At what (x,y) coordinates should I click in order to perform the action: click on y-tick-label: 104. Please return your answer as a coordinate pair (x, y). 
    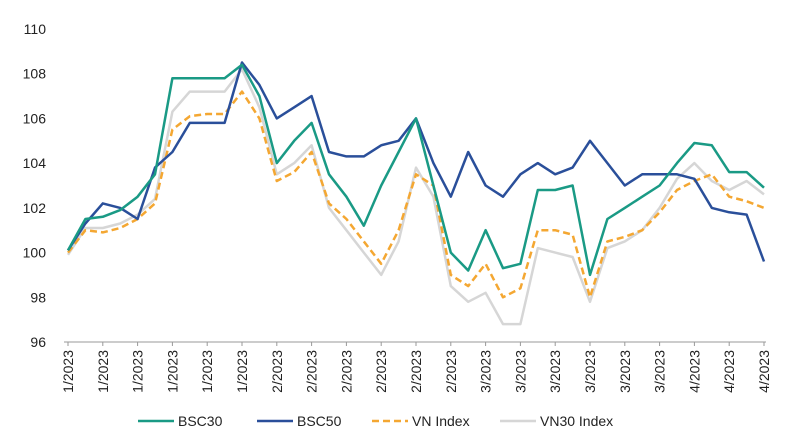
    Looking at the image, I should click on (35, 163).